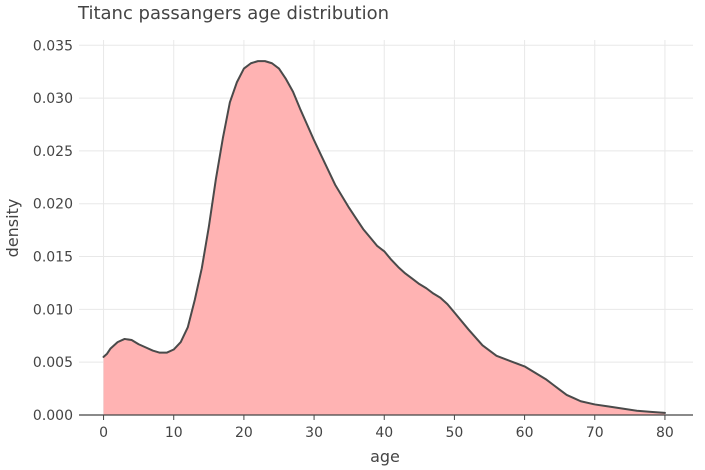 The image size is (705, 470). What do you see at coordinates (385, 456) in the screenshot?
I see `x-axis-title: age` at bounding box center [385, 456].